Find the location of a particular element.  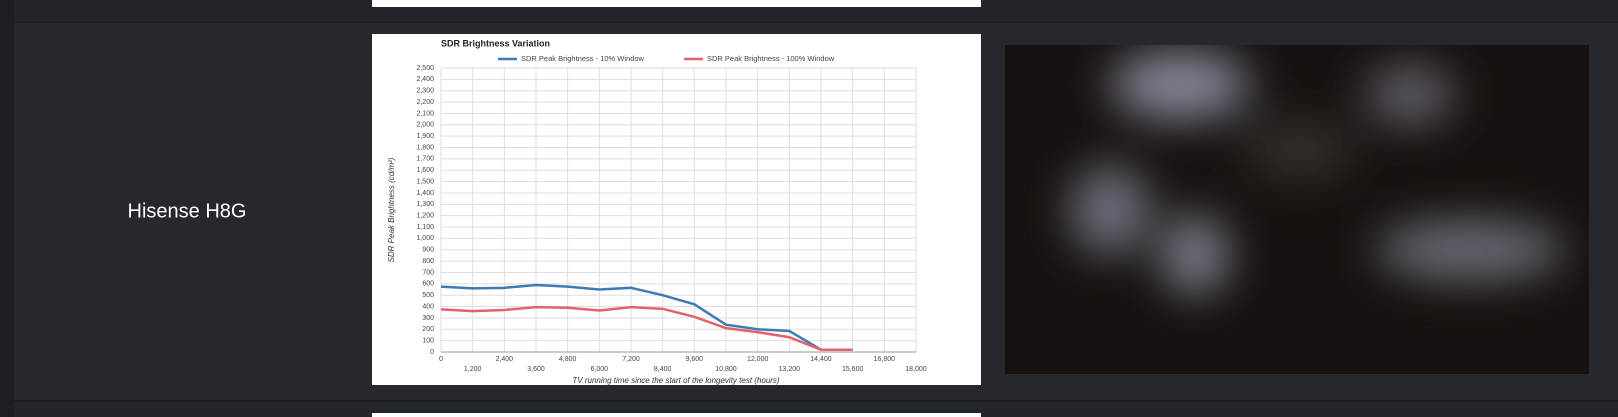

x-tick-label: 15,600 is located at coordinates (853, 369).